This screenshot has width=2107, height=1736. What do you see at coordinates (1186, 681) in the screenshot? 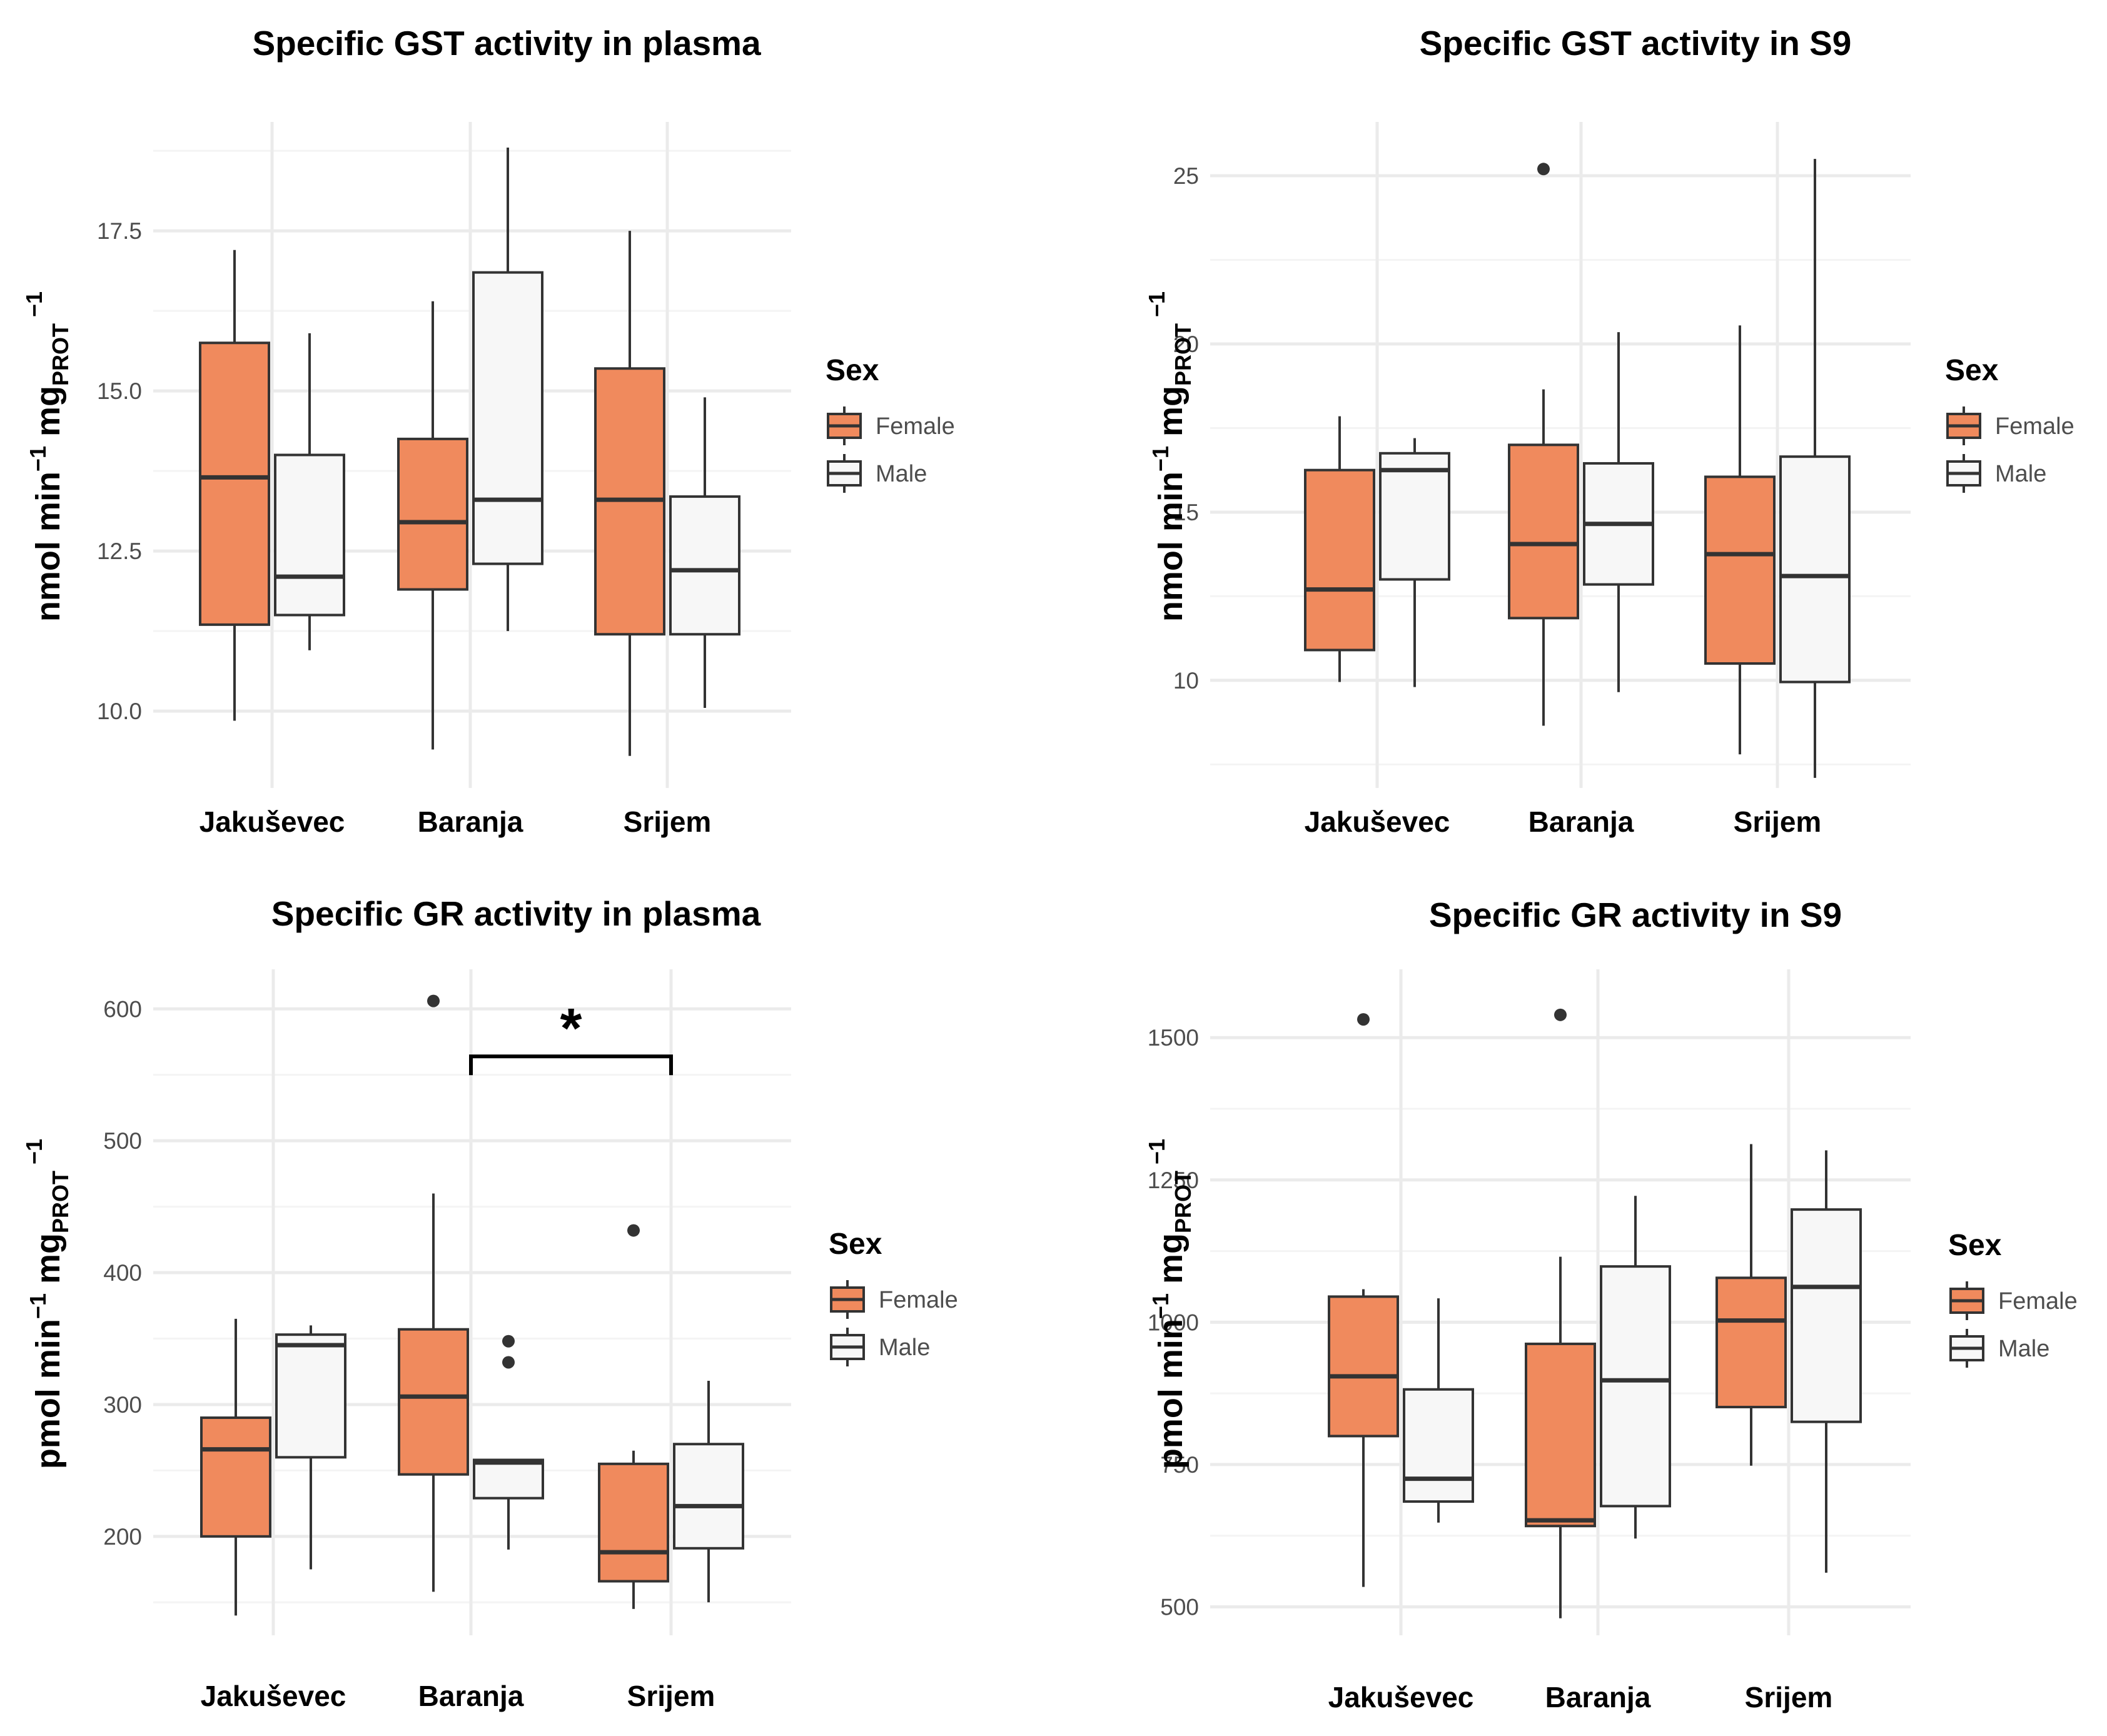
I see `y-tick-label: 10` at bounding box center [1186, 681].